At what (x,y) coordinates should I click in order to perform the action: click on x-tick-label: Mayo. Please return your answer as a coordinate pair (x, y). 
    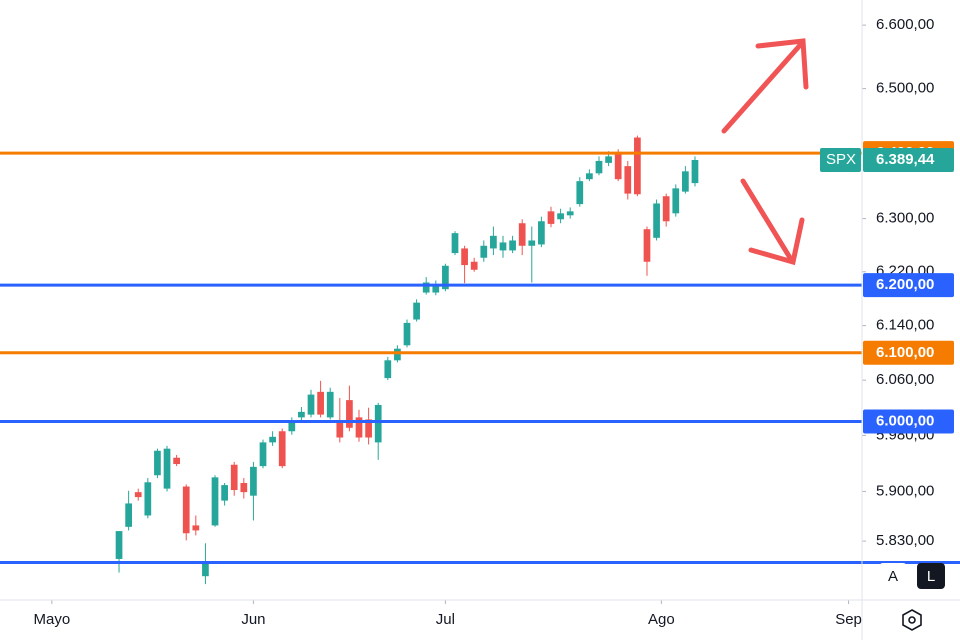
    Looking at the image, I should click on (51, 619).